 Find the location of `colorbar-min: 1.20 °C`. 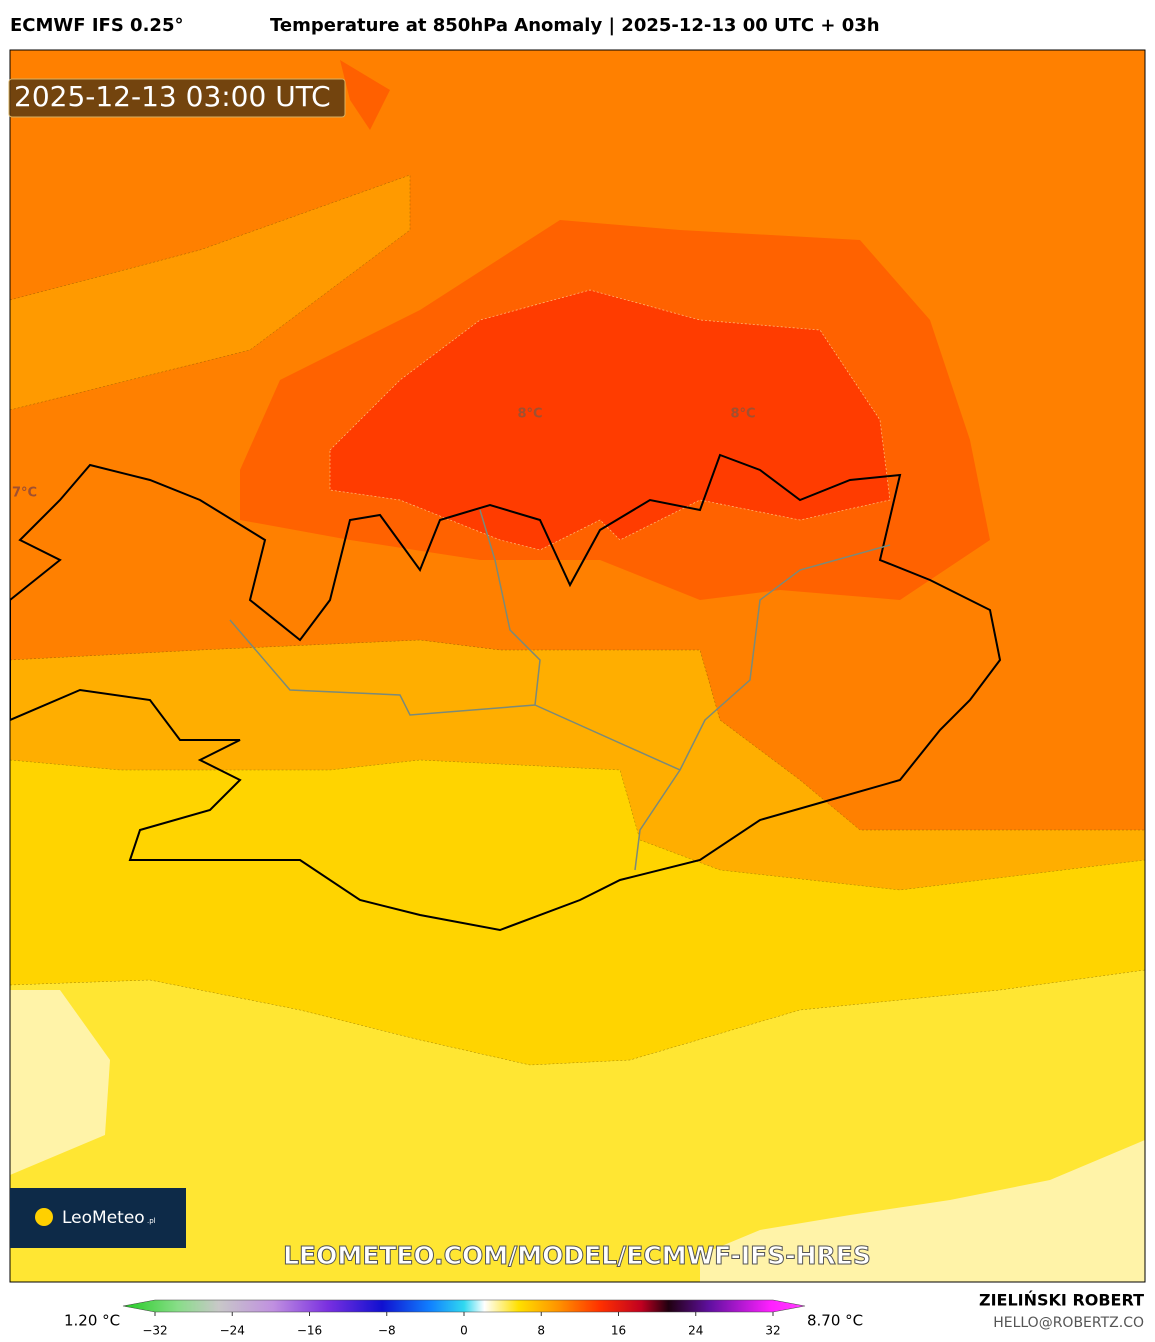

colorbar-min: 1.20 °C is located at coordinates (92, 1321).